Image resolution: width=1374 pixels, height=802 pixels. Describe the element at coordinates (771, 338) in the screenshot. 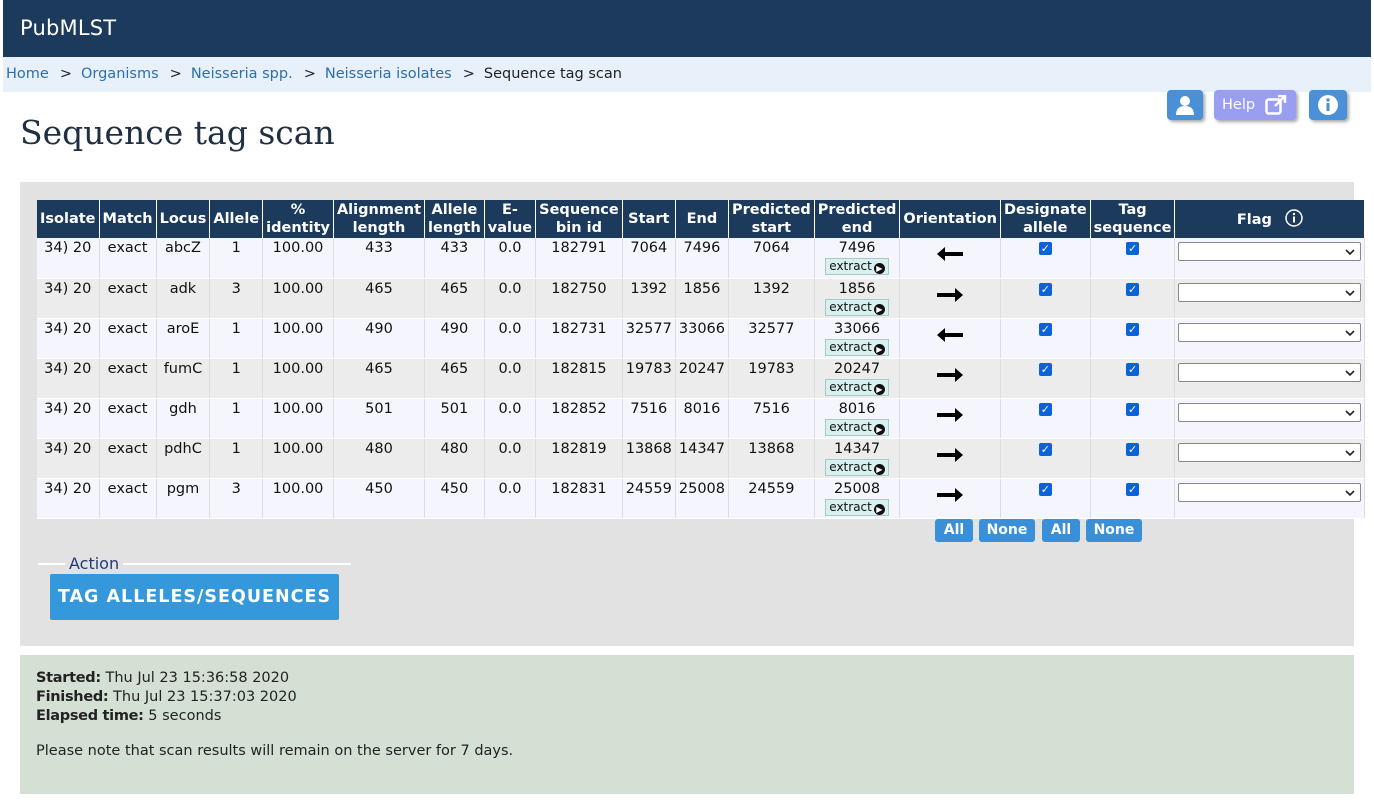

I see `cell-pred-start: 32577` at that location.